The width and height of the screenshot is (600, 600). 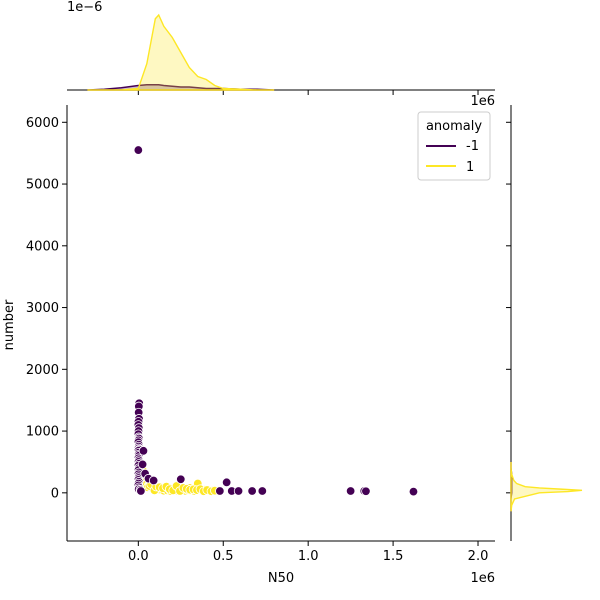 What do you see at coordinates (42, 308) in the screenshot?
I see `y-tick-label-3: 3000` at bounding box center [42, 308].